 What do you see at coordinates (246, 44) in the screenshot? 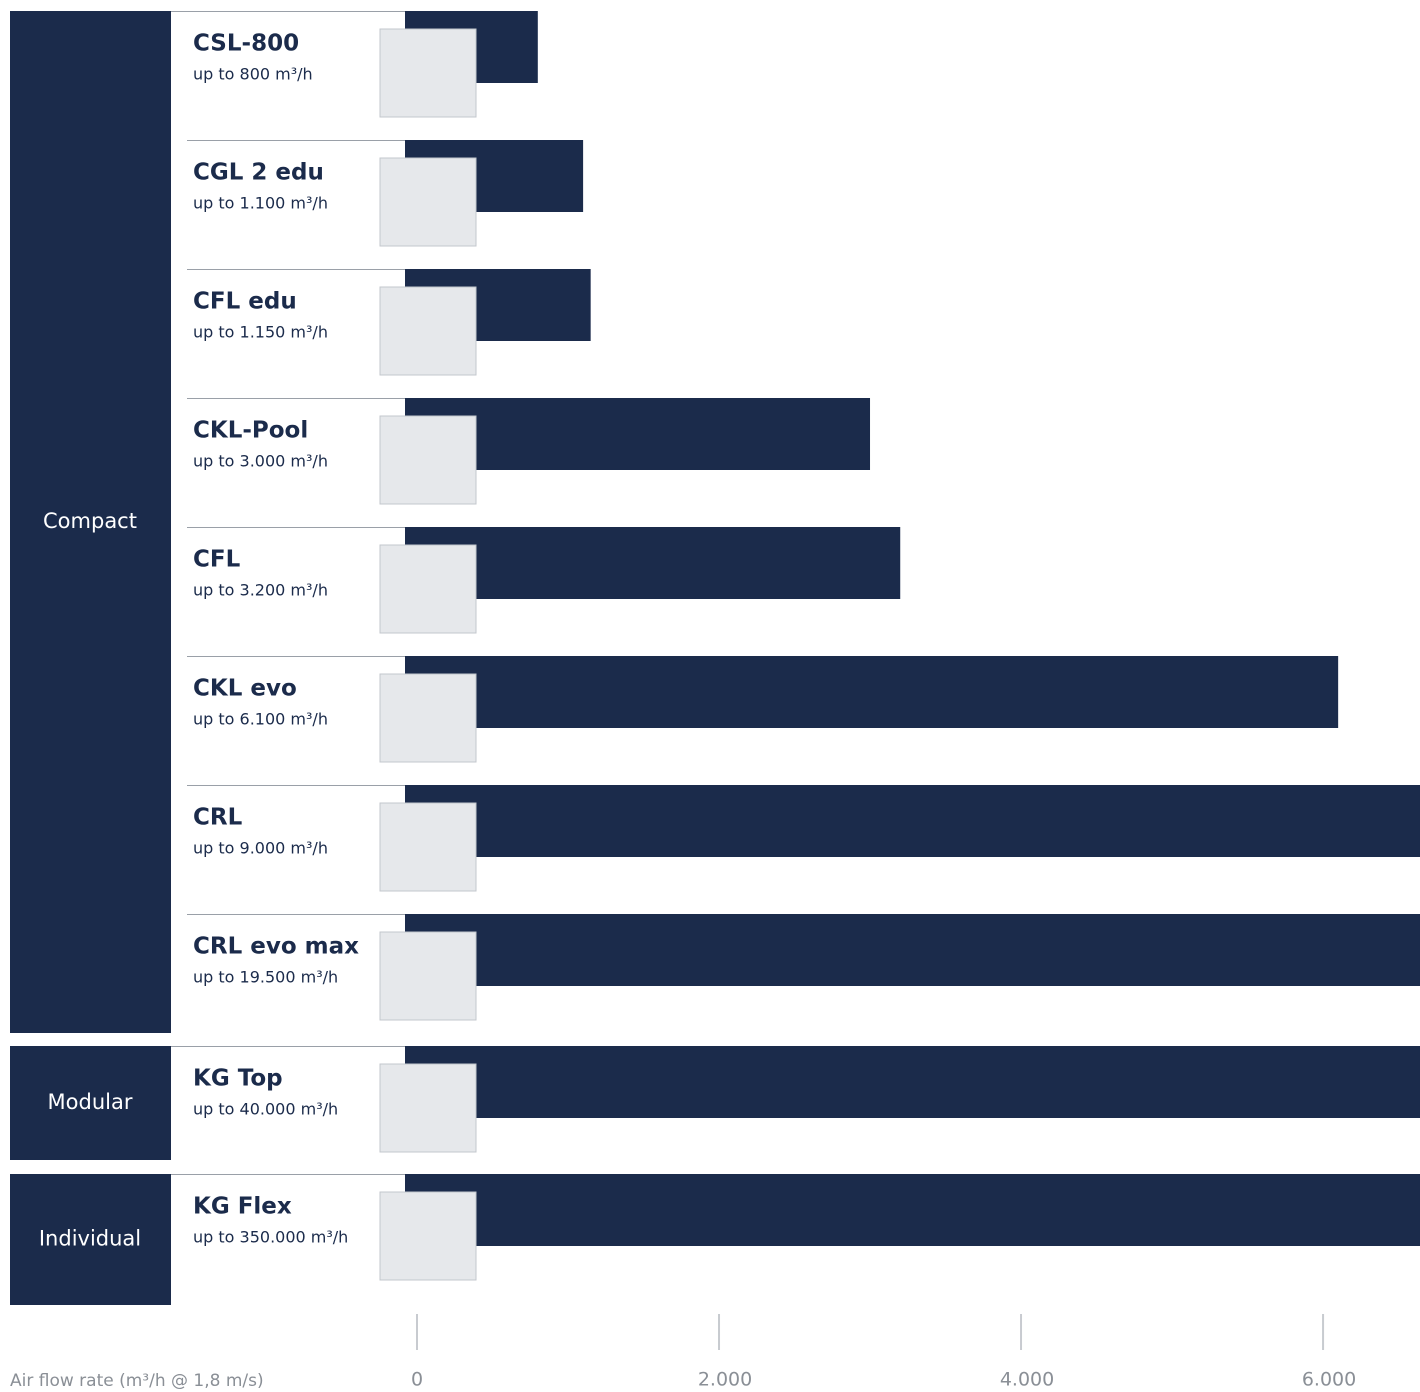
I see `product-name: CSL-800` at bounding box center [246, 44].